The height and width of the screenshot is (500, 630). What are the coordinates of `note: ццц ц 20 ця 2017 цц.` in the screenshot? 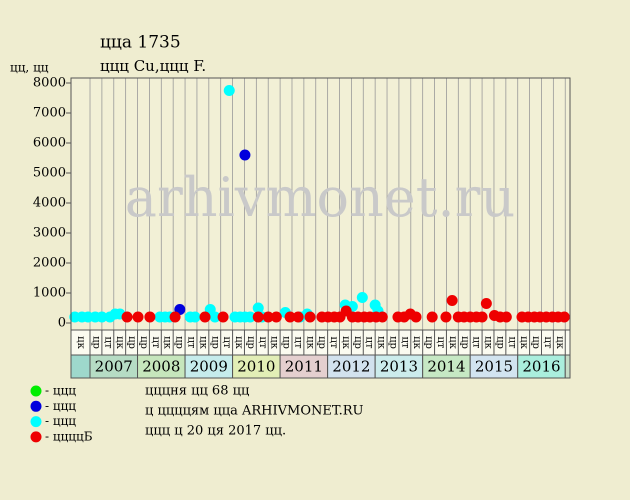 It's located at (215, 431).